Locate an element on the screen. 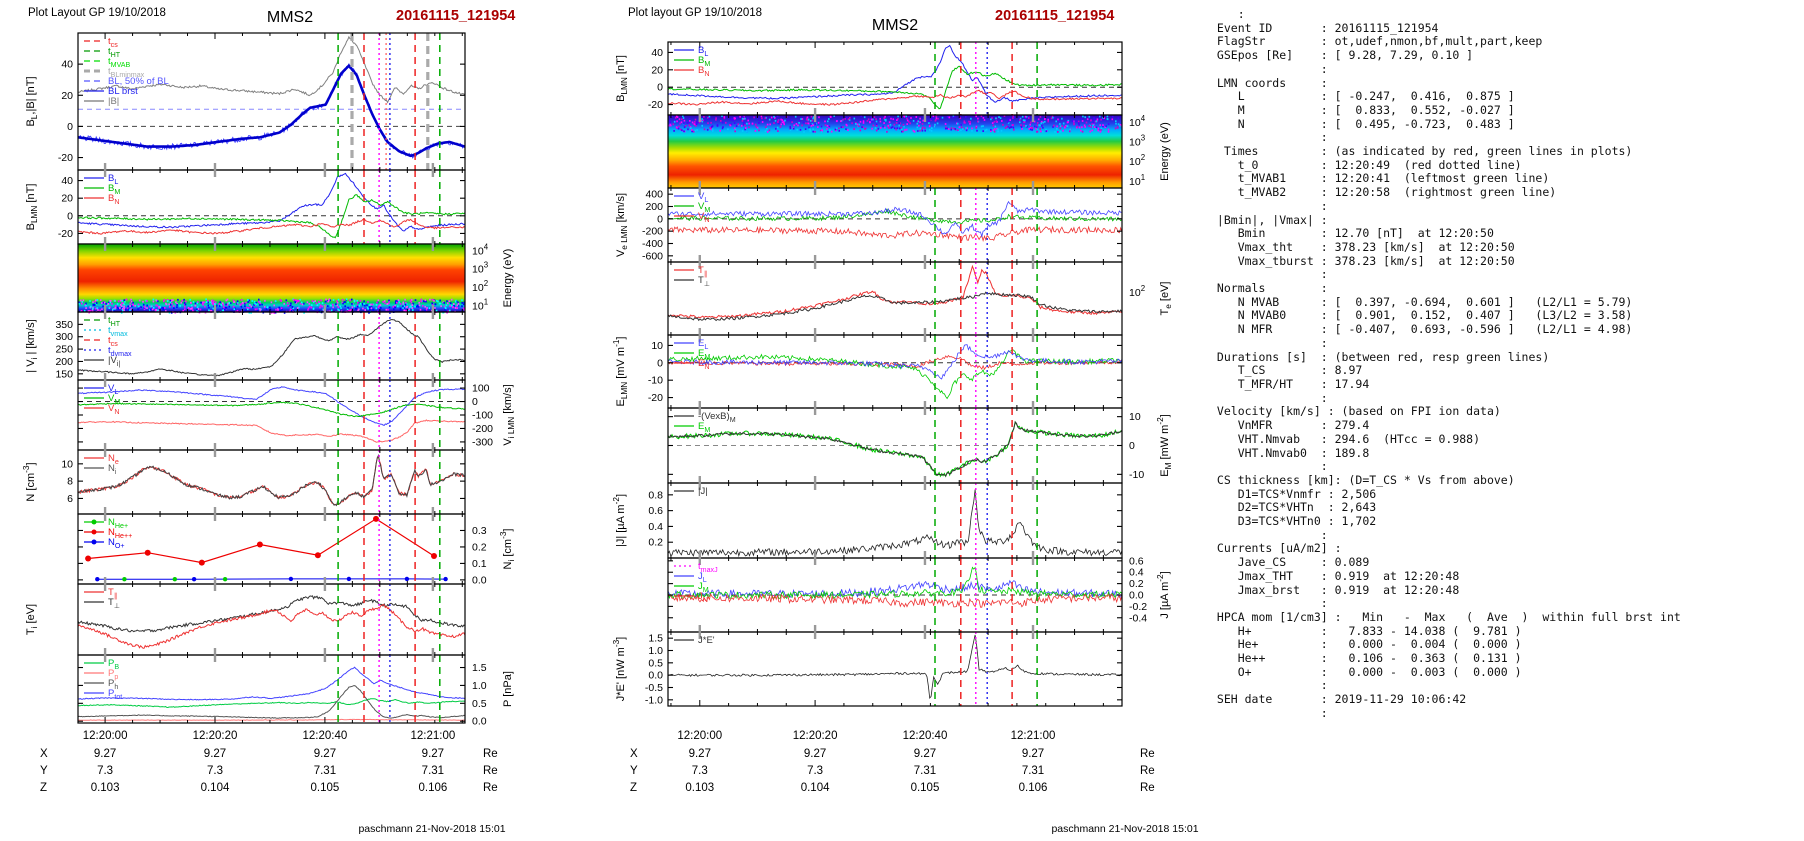 Image resolution: width=1804 pixels, height=841 pixels. series-J_N is located at coordinates (895, 600).